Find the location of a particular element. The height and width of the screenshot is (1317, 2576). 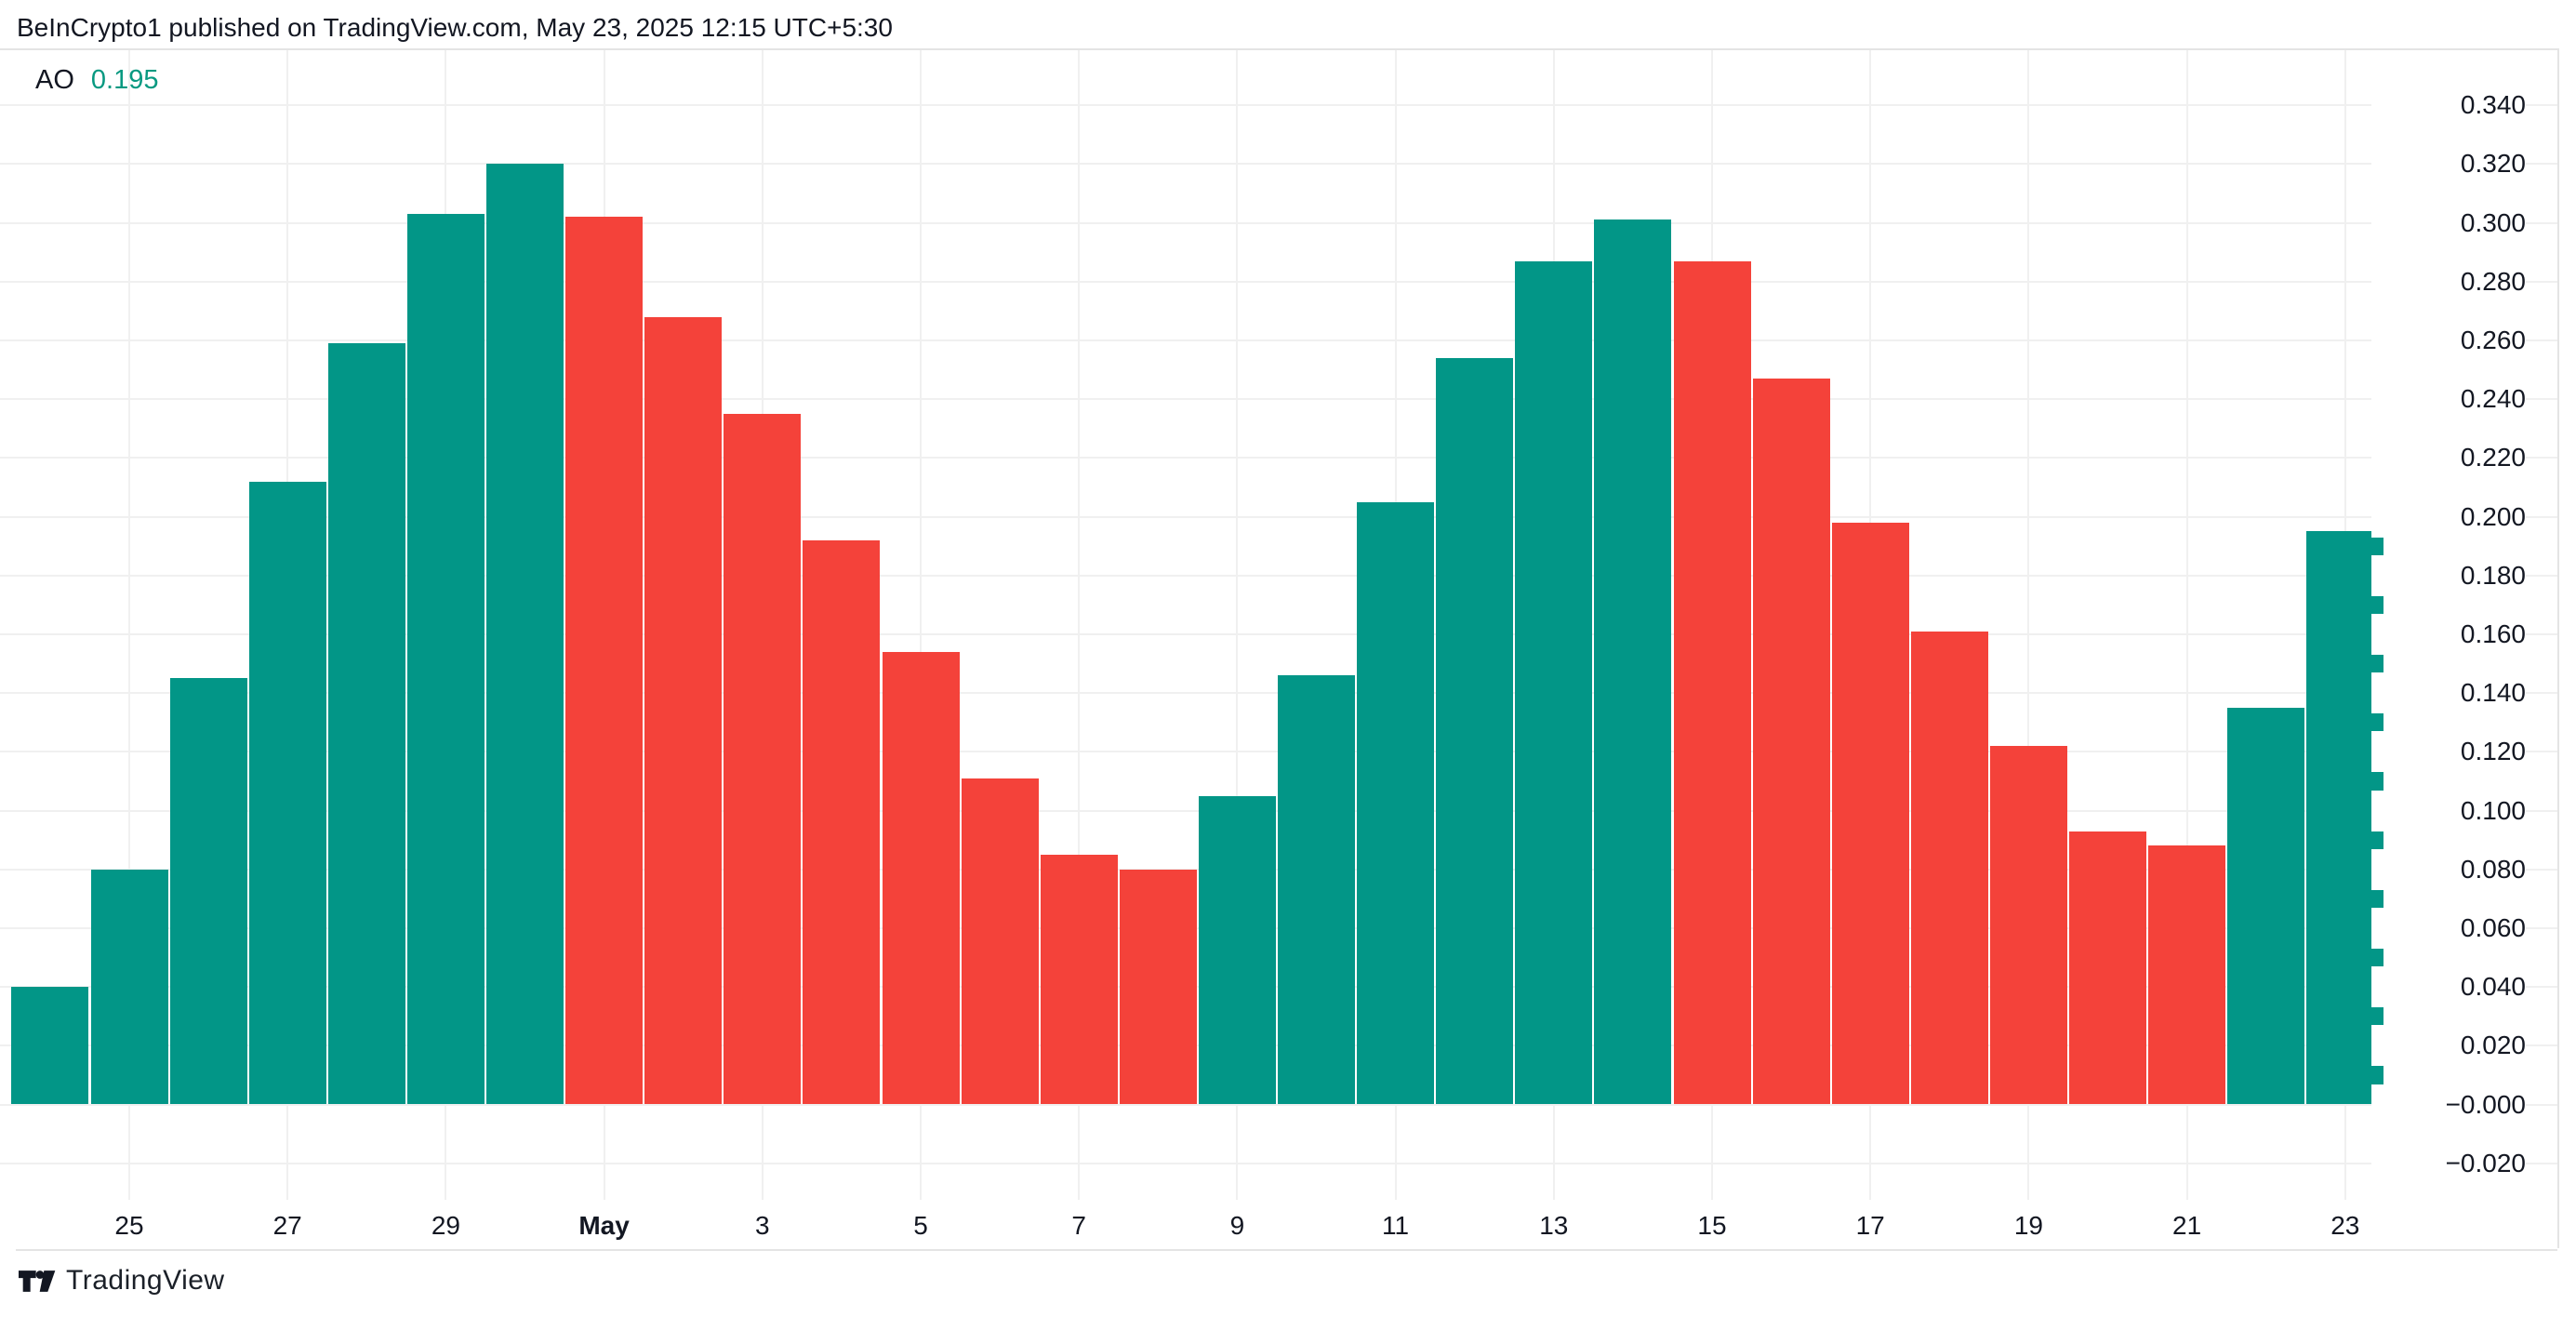

indicator-legend: AO 0.195 is located at coordinates (96, 80).